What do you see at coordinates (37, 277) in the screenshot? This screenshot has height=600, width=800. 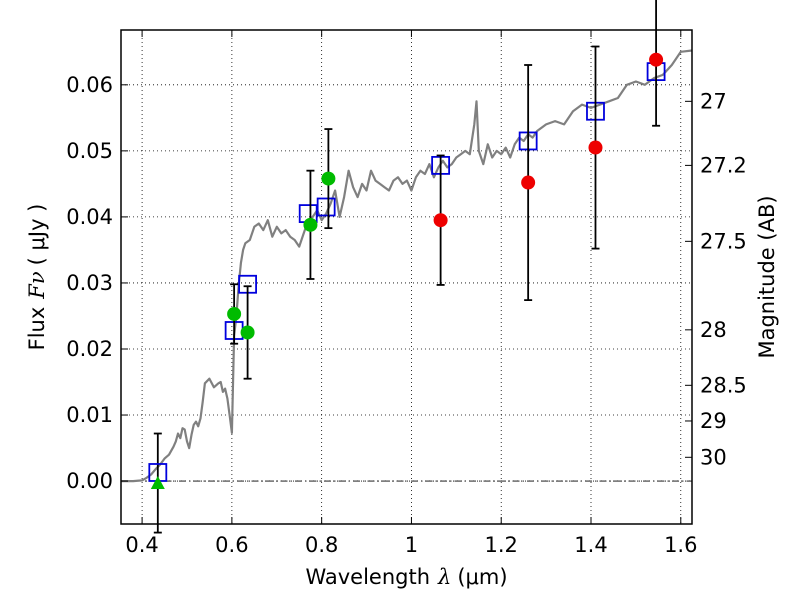 I see `y-axis-label: FluxFν( μJy )` at bounding box center [37, 277].